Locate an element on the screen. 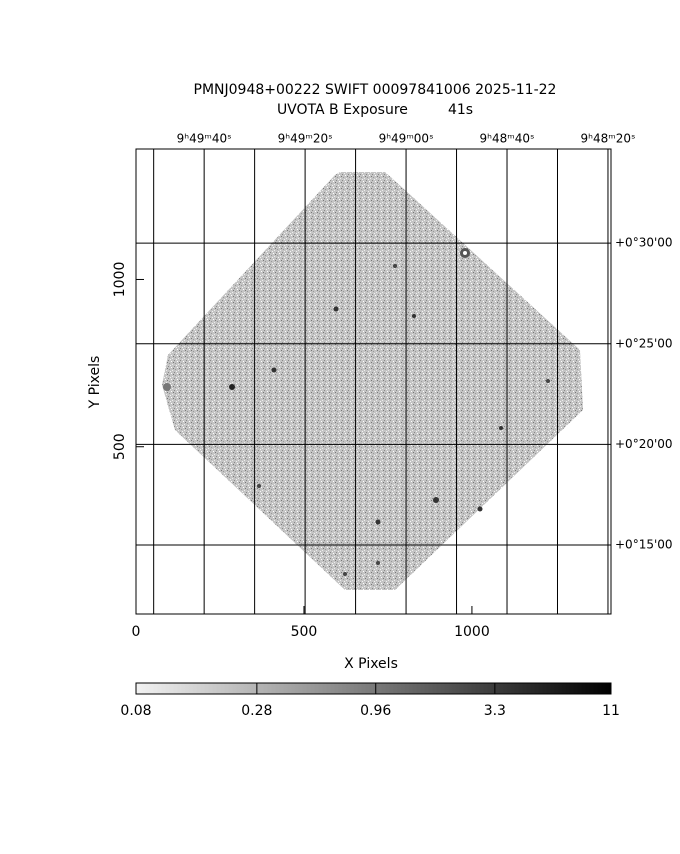 The image size is (680, 854). y2-tick-label: +0°15'00 is located at coordinates (644, 544).